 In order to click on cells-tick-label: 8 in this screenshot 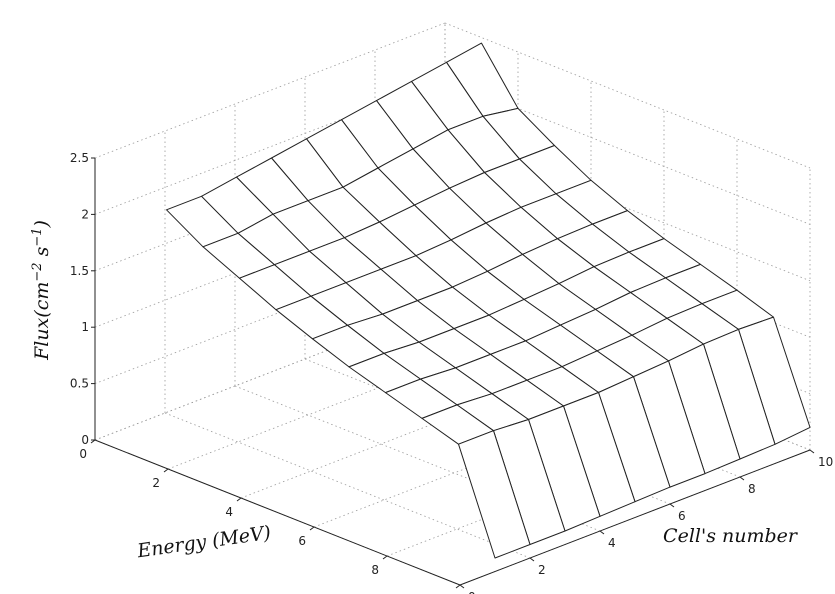, I will do `click(752, 489)`.